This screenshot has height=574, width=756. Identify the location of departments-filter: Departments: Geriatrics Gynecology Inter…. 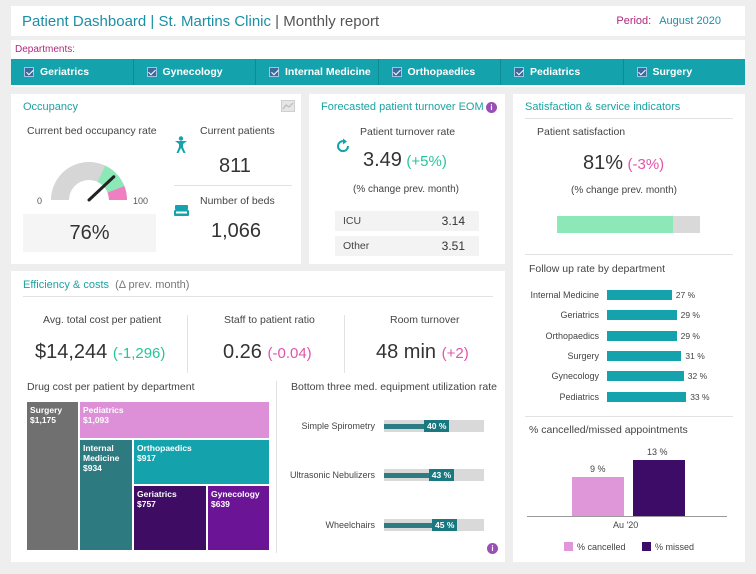
(378, 63).